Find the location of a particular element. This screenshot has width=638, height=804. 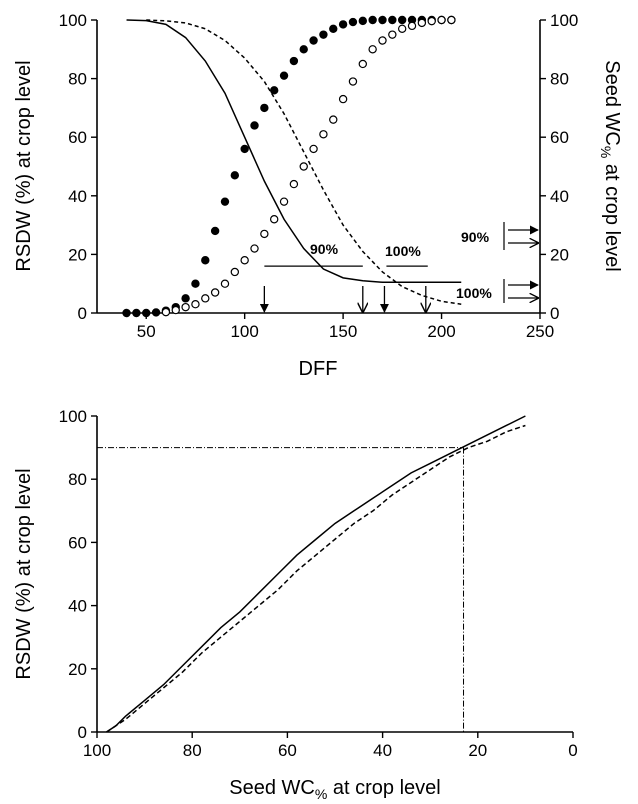

top-x-axis-title: DFF is located at coordinates (318, 369).